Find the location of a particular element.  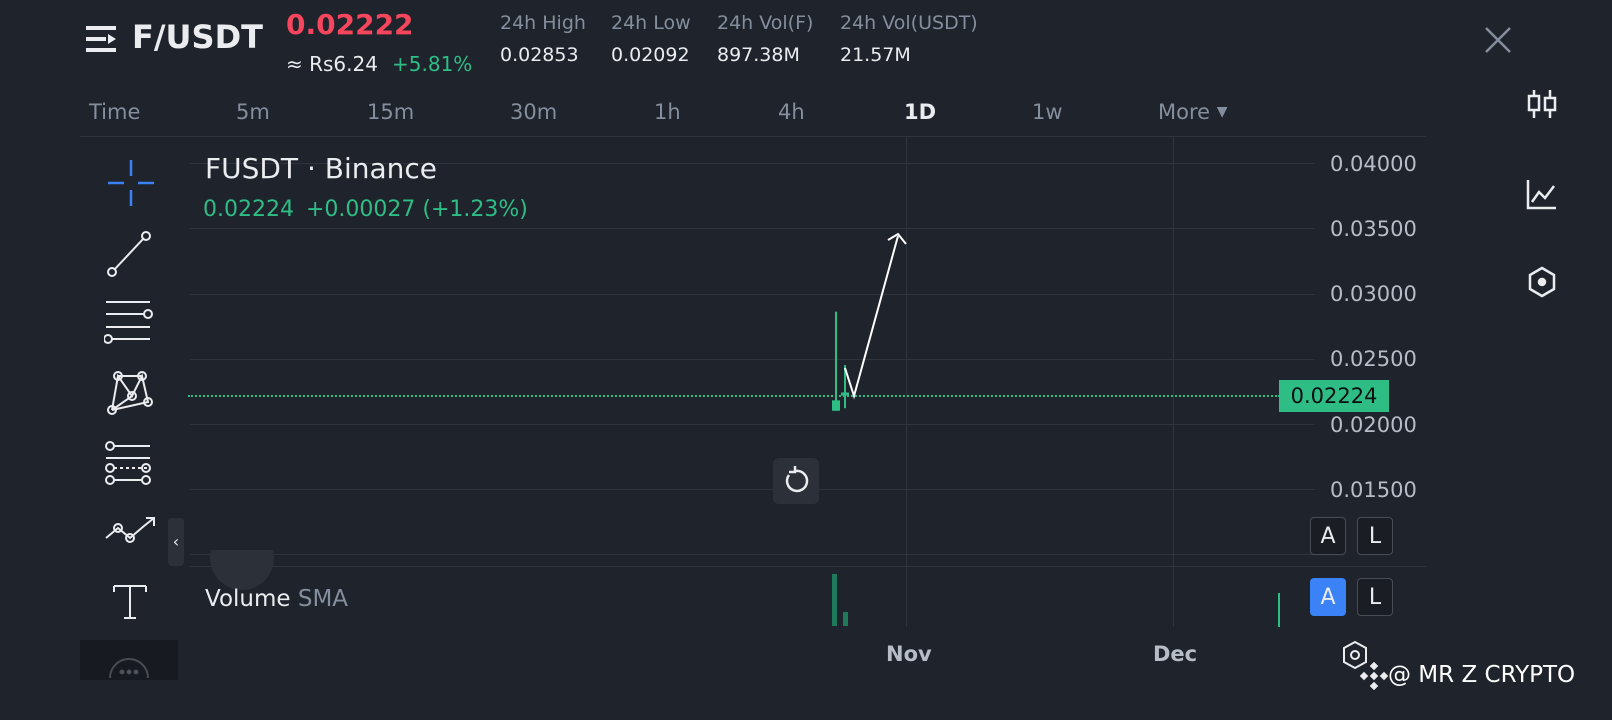

price-change: +5.81% is located at coordinates (432, 64).